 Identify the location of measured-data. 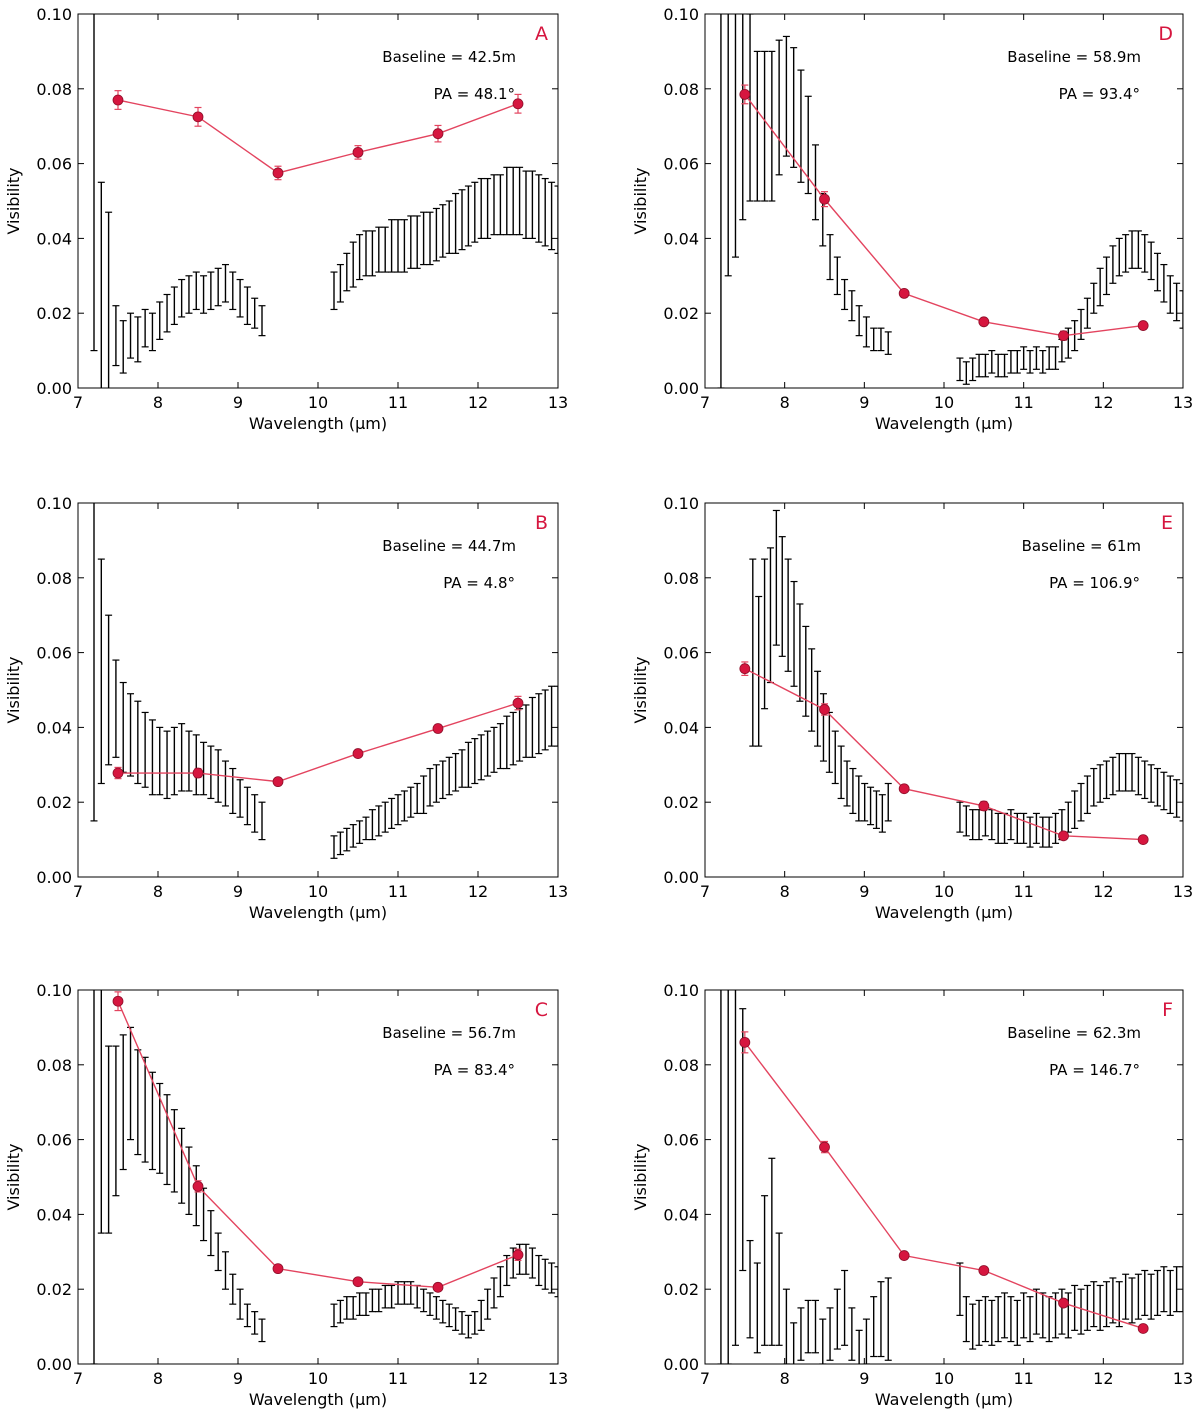
(324, 681).